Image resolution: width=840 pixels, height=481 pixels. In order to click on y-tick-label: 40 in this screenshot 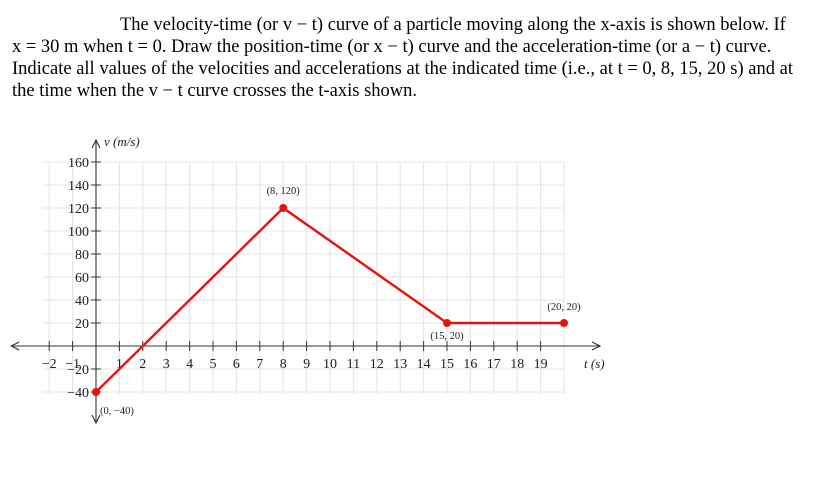, I will do `click(82, 301)`.